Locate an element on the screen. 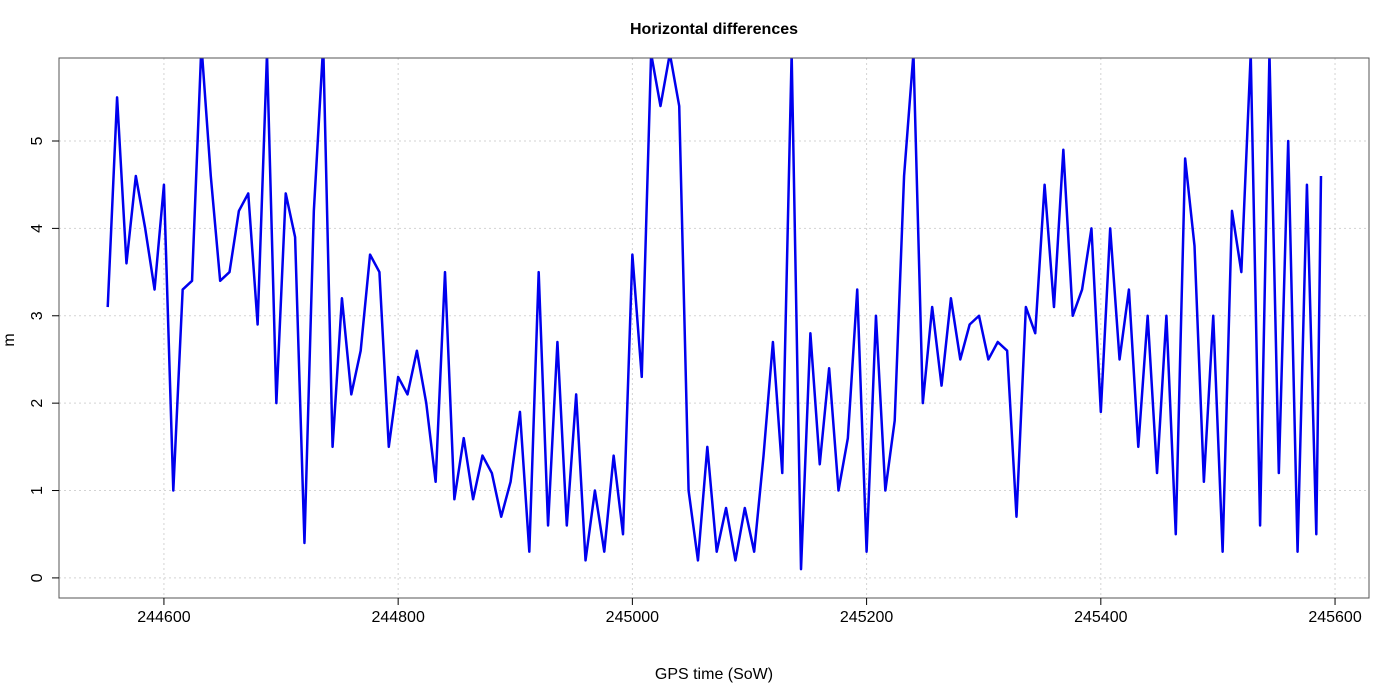  y-tick-label: 2 is located at coordinates (37, 403).